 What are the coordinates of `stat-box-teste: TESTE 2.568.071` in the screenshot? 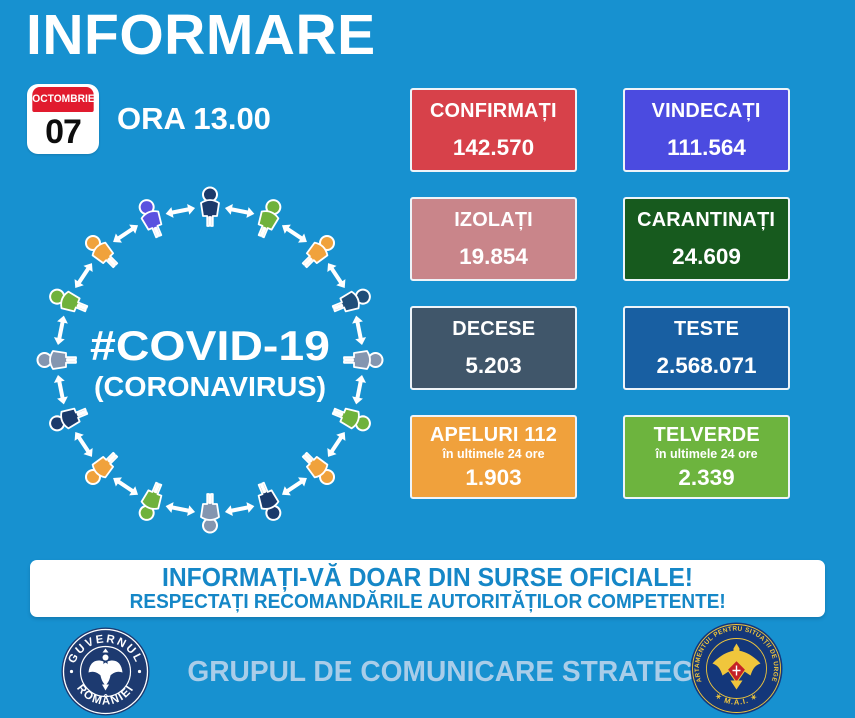 It's located at (706, 348).